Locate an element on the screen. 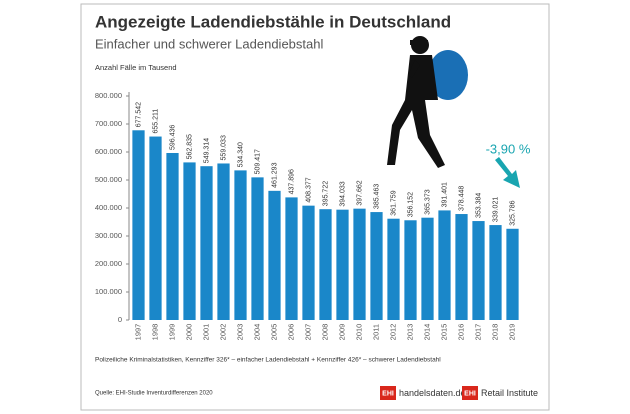  x-tick-label: 2005 is located at coordinates (273, 332).